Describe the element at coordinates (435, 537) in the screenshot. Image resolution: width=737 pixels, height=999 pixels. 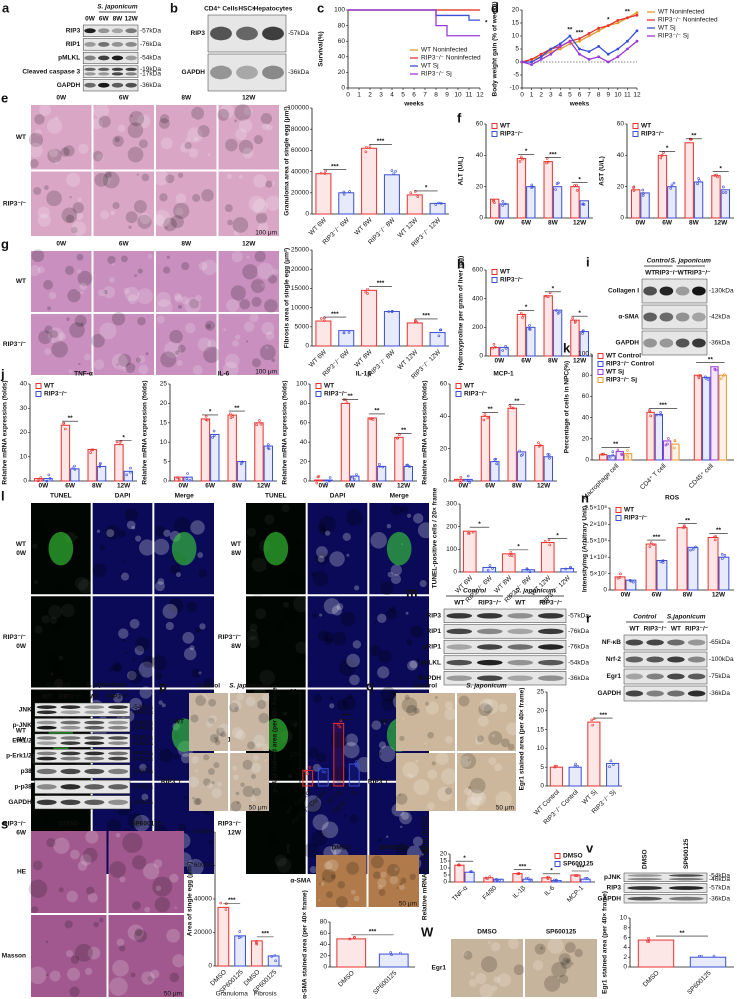
I see `y-axis-label: TUNEL-positive cells / 20× frame` at that location.